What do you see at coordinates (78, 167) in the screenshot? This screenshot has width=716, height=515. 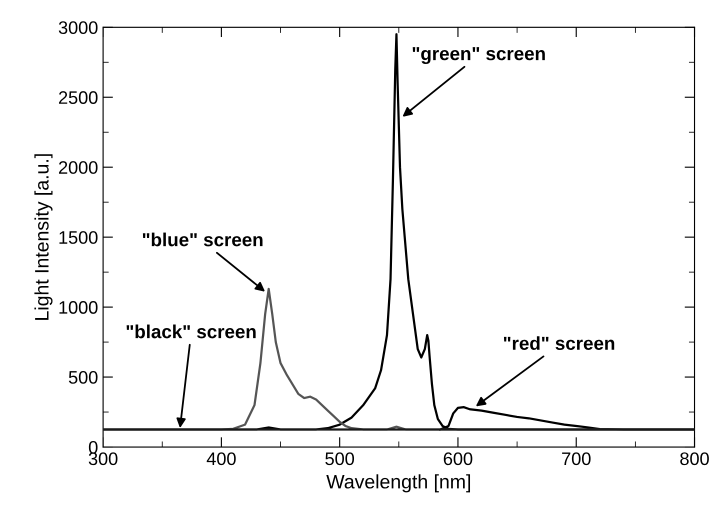 I see `y-tick-label: 2000` at bounding box center [78, 167].